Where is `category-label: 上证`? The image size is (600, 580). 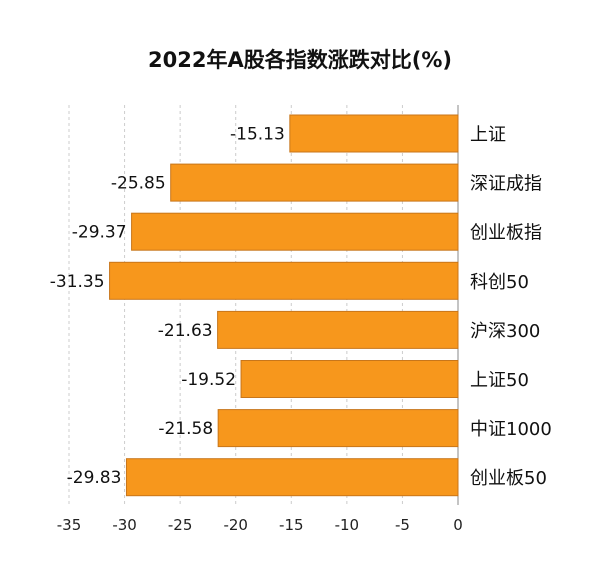 category-label: 上证 is located at coordinates (488, 135).